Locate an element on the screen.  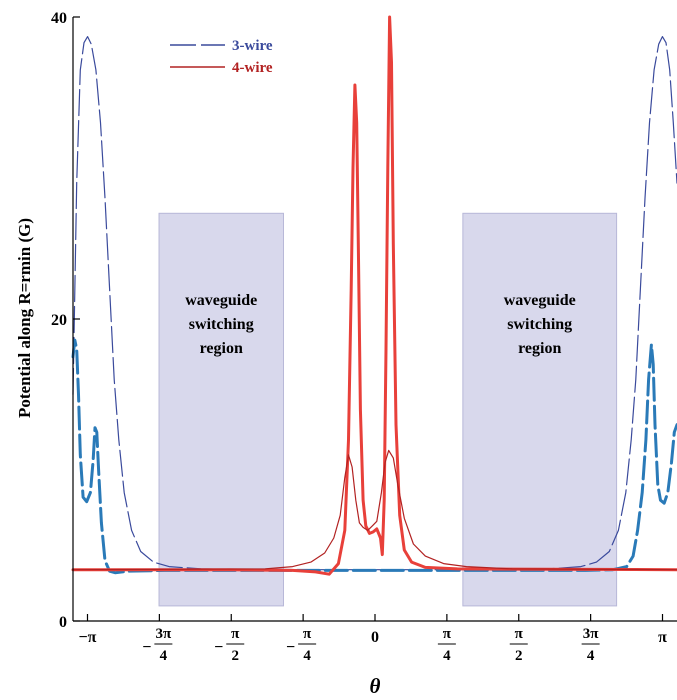
legend: 3-wire 4-wire is located at coordinates (221, 57).